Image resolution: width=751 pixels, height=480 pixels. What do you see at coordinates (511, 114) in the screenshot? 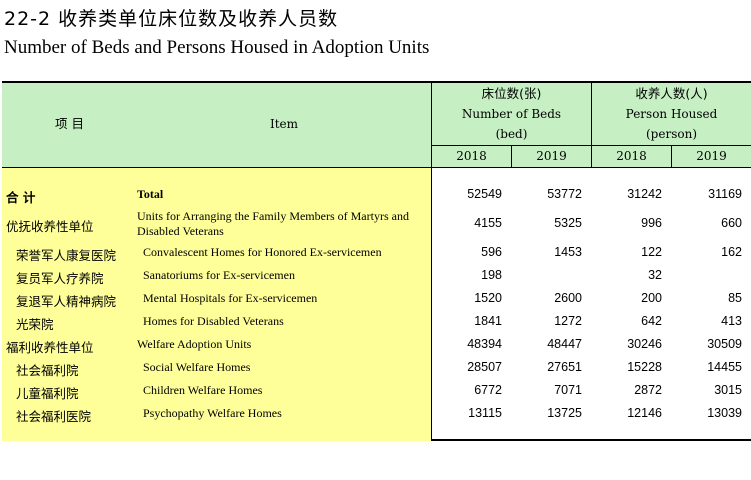
I see `header-beds-en: Number of Beds` at bounding box center [511, 114].